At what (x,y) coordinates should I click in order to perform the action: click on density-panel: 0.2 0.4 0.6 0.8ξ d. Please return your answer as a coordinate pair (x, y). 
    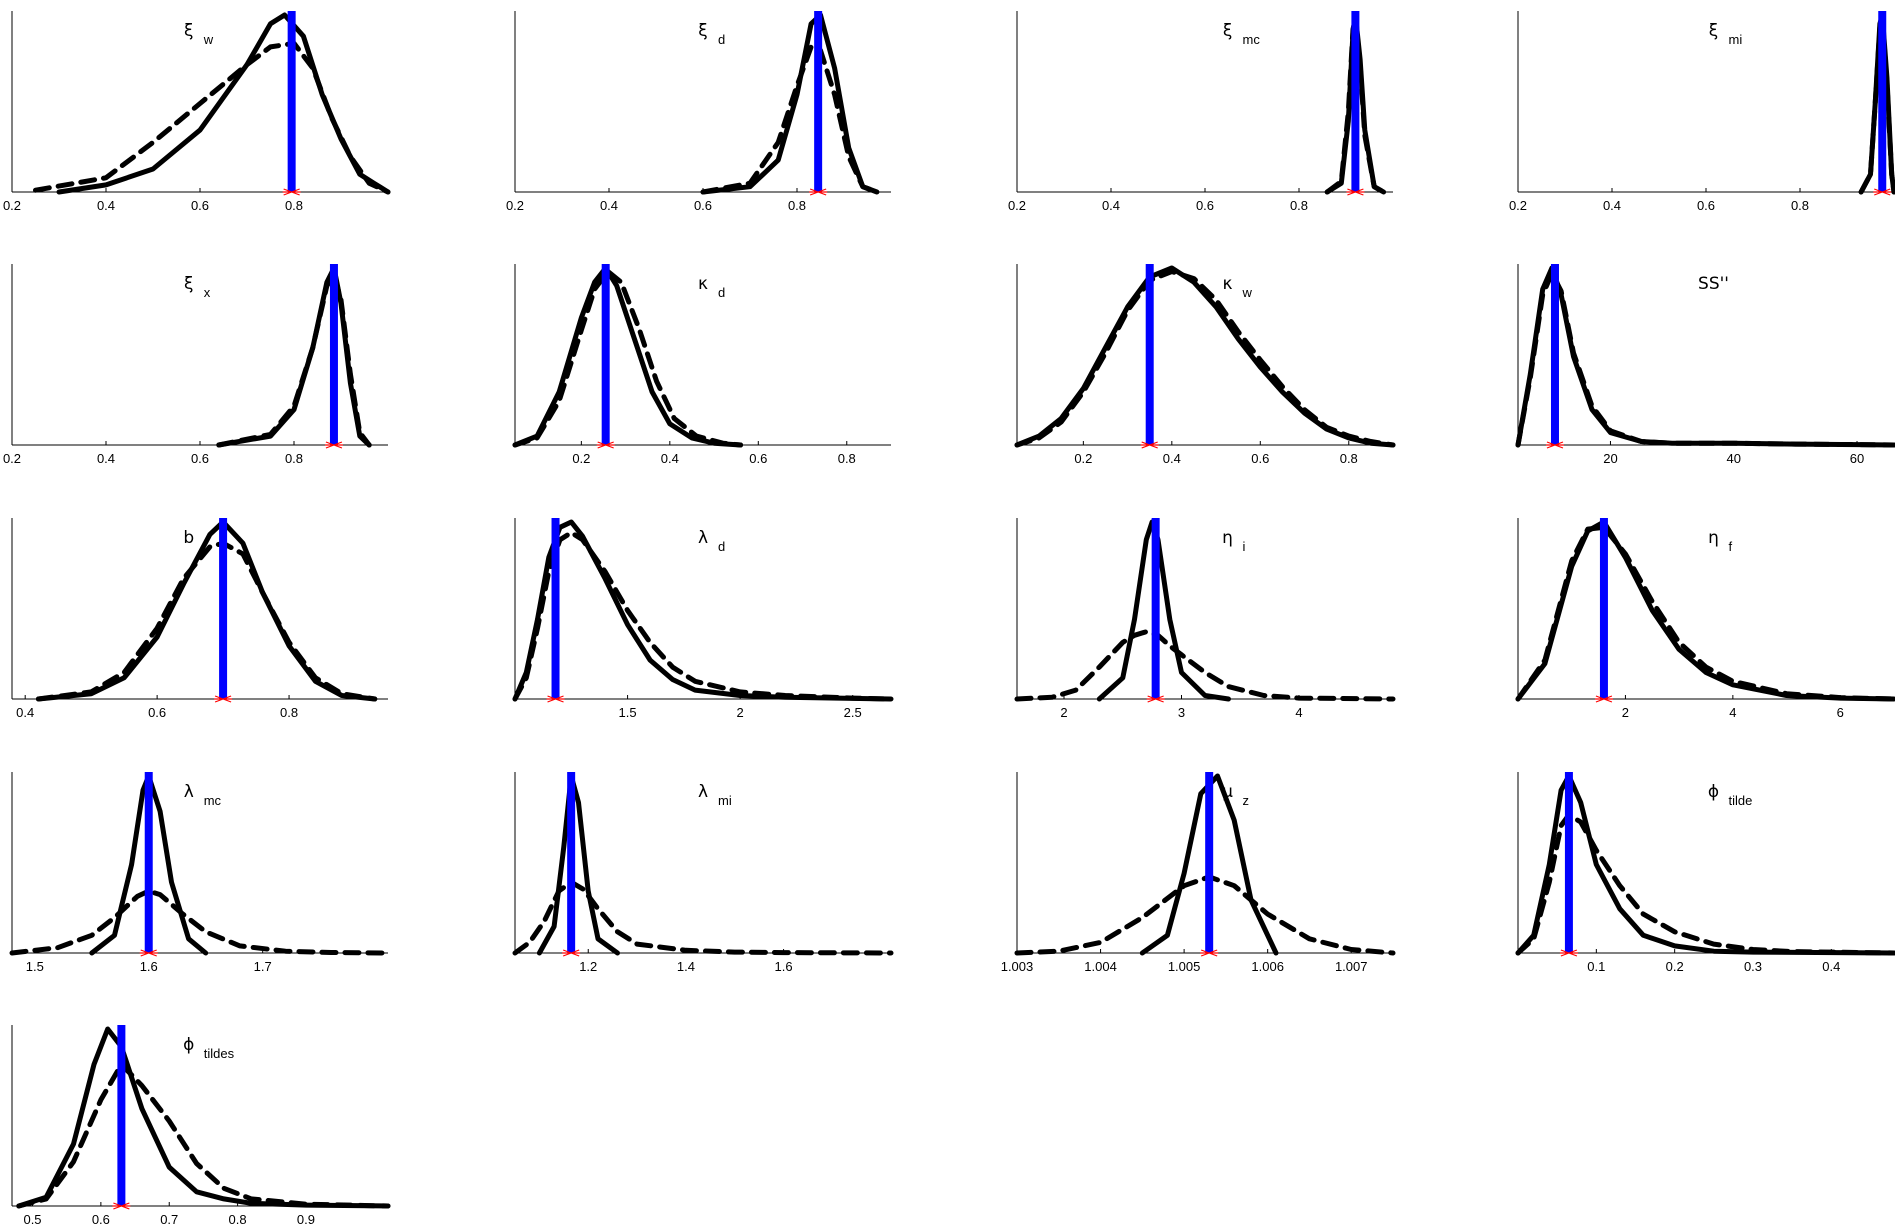
    Looking at the image, I should click on (698, 112).